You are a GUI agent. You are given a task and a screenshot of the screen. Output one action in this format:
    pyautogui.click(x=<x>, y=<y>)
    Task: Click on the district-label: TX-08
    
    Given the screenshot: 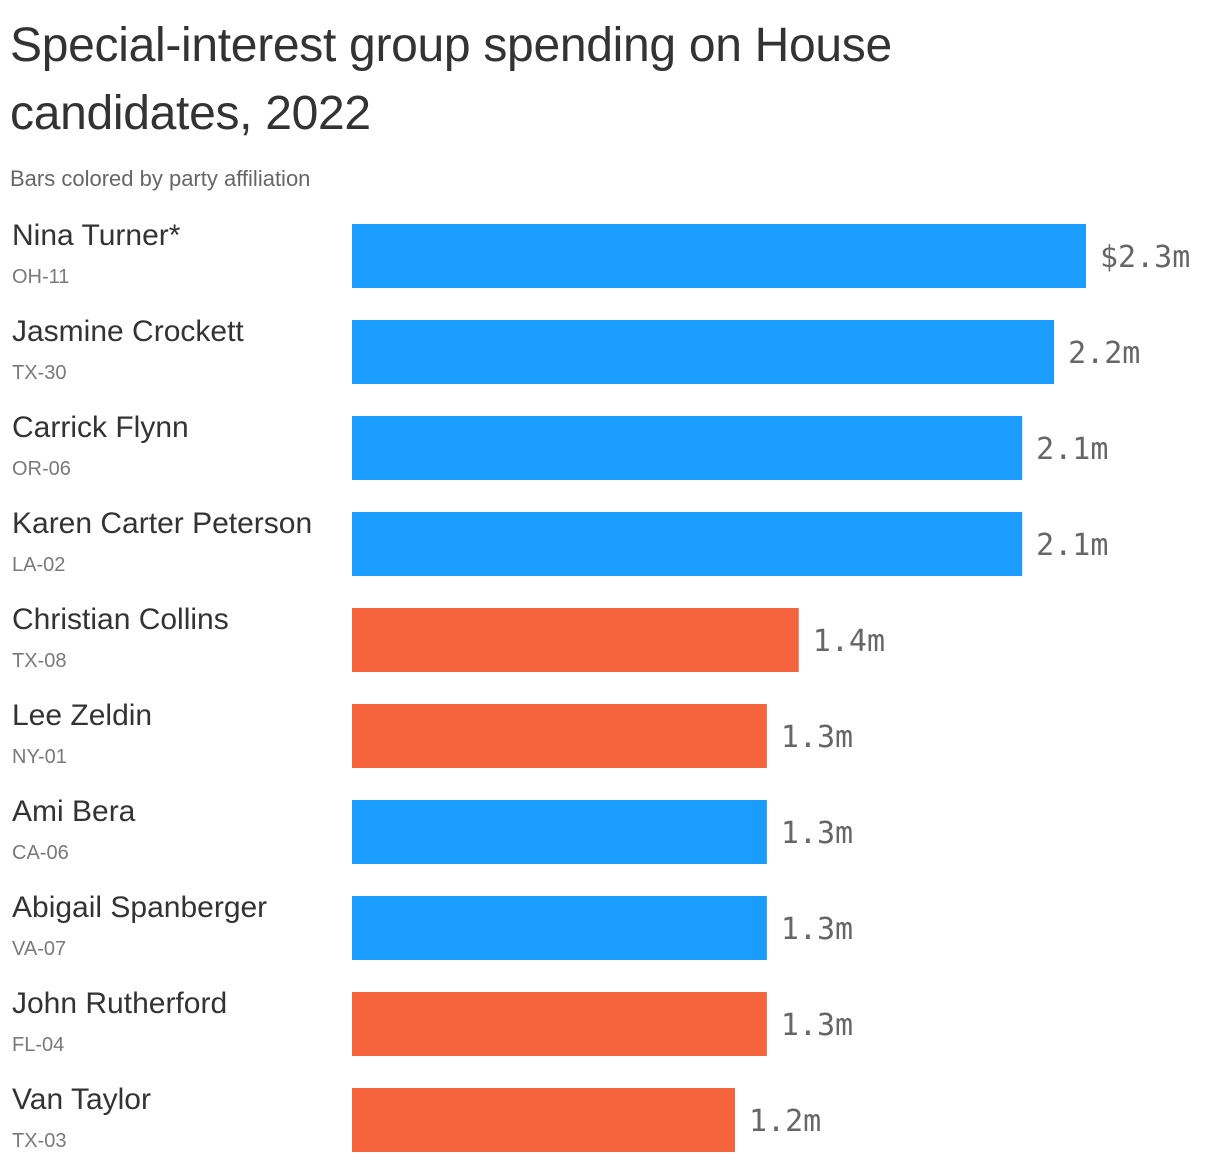 What is the action you would take?
    pyautogui.click(x=39, y=661)
    